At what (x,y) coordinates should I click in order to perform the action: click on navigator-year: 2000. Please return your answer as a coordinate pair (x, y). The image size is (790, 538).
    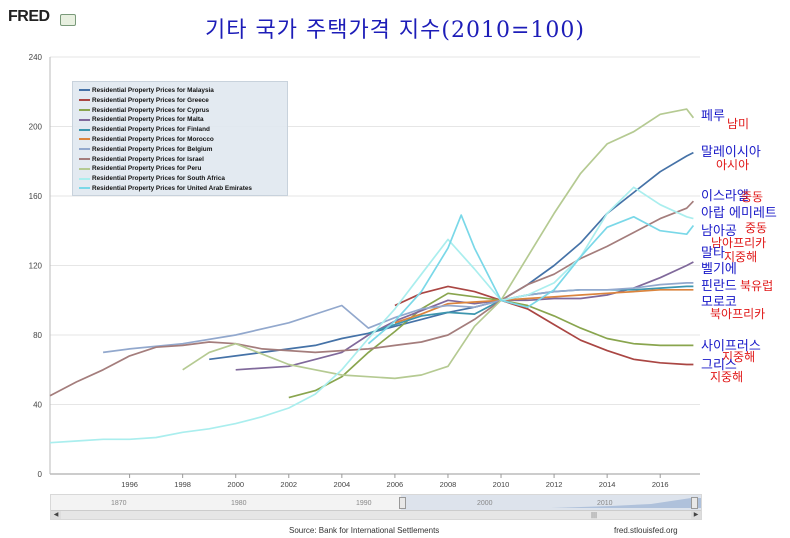
    Looking at the image, I should click on (485, 503).